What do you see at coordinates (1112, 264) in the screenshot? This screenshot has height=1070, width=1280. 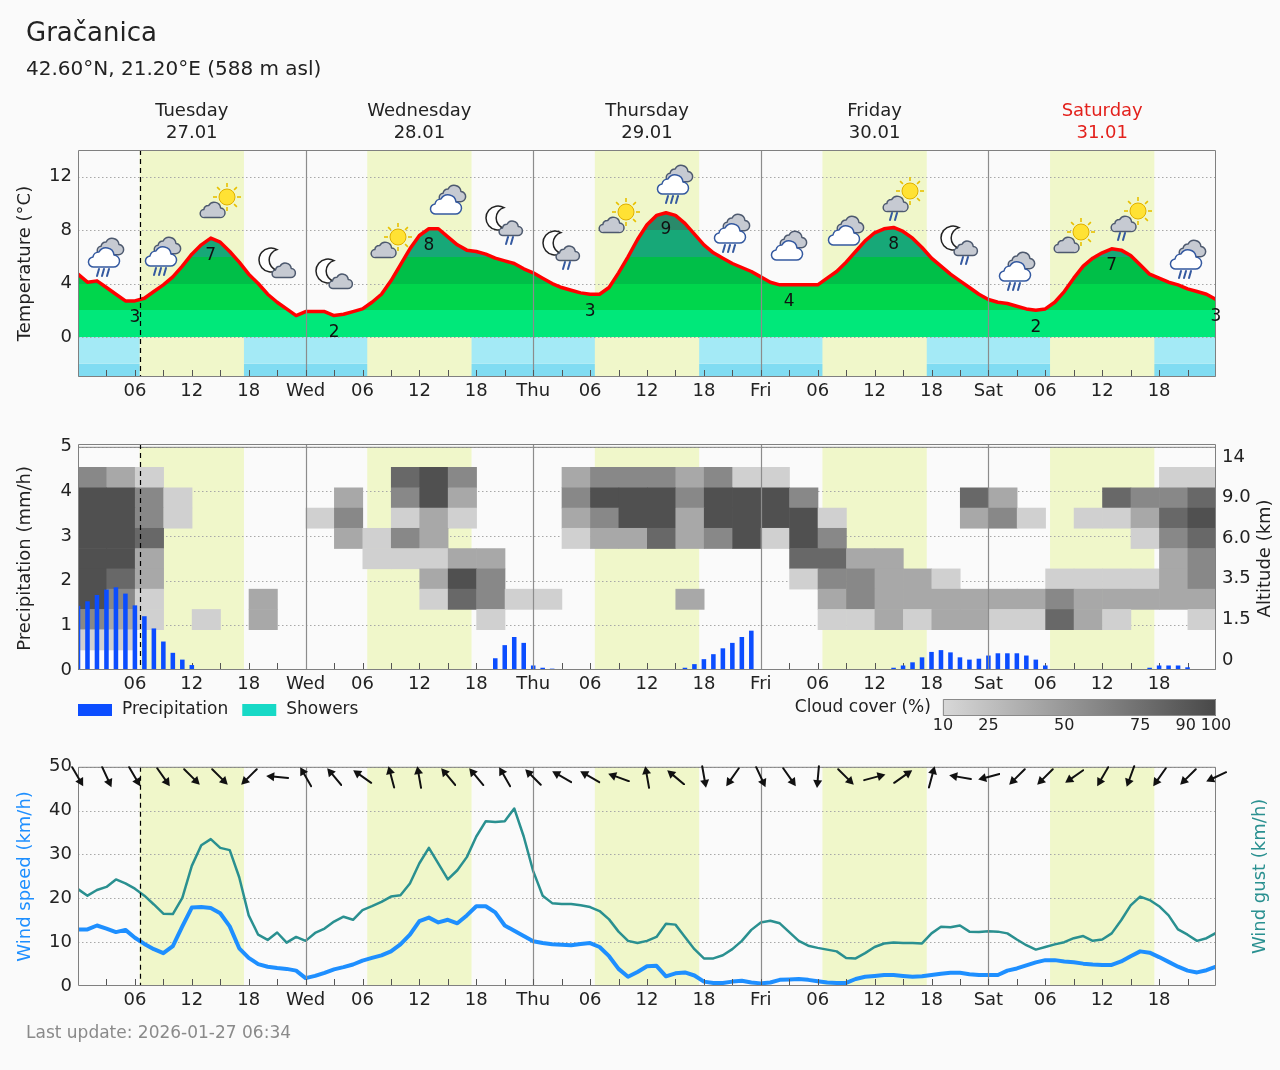 I see `annotation: 7` at bounding box center [1112, 264].